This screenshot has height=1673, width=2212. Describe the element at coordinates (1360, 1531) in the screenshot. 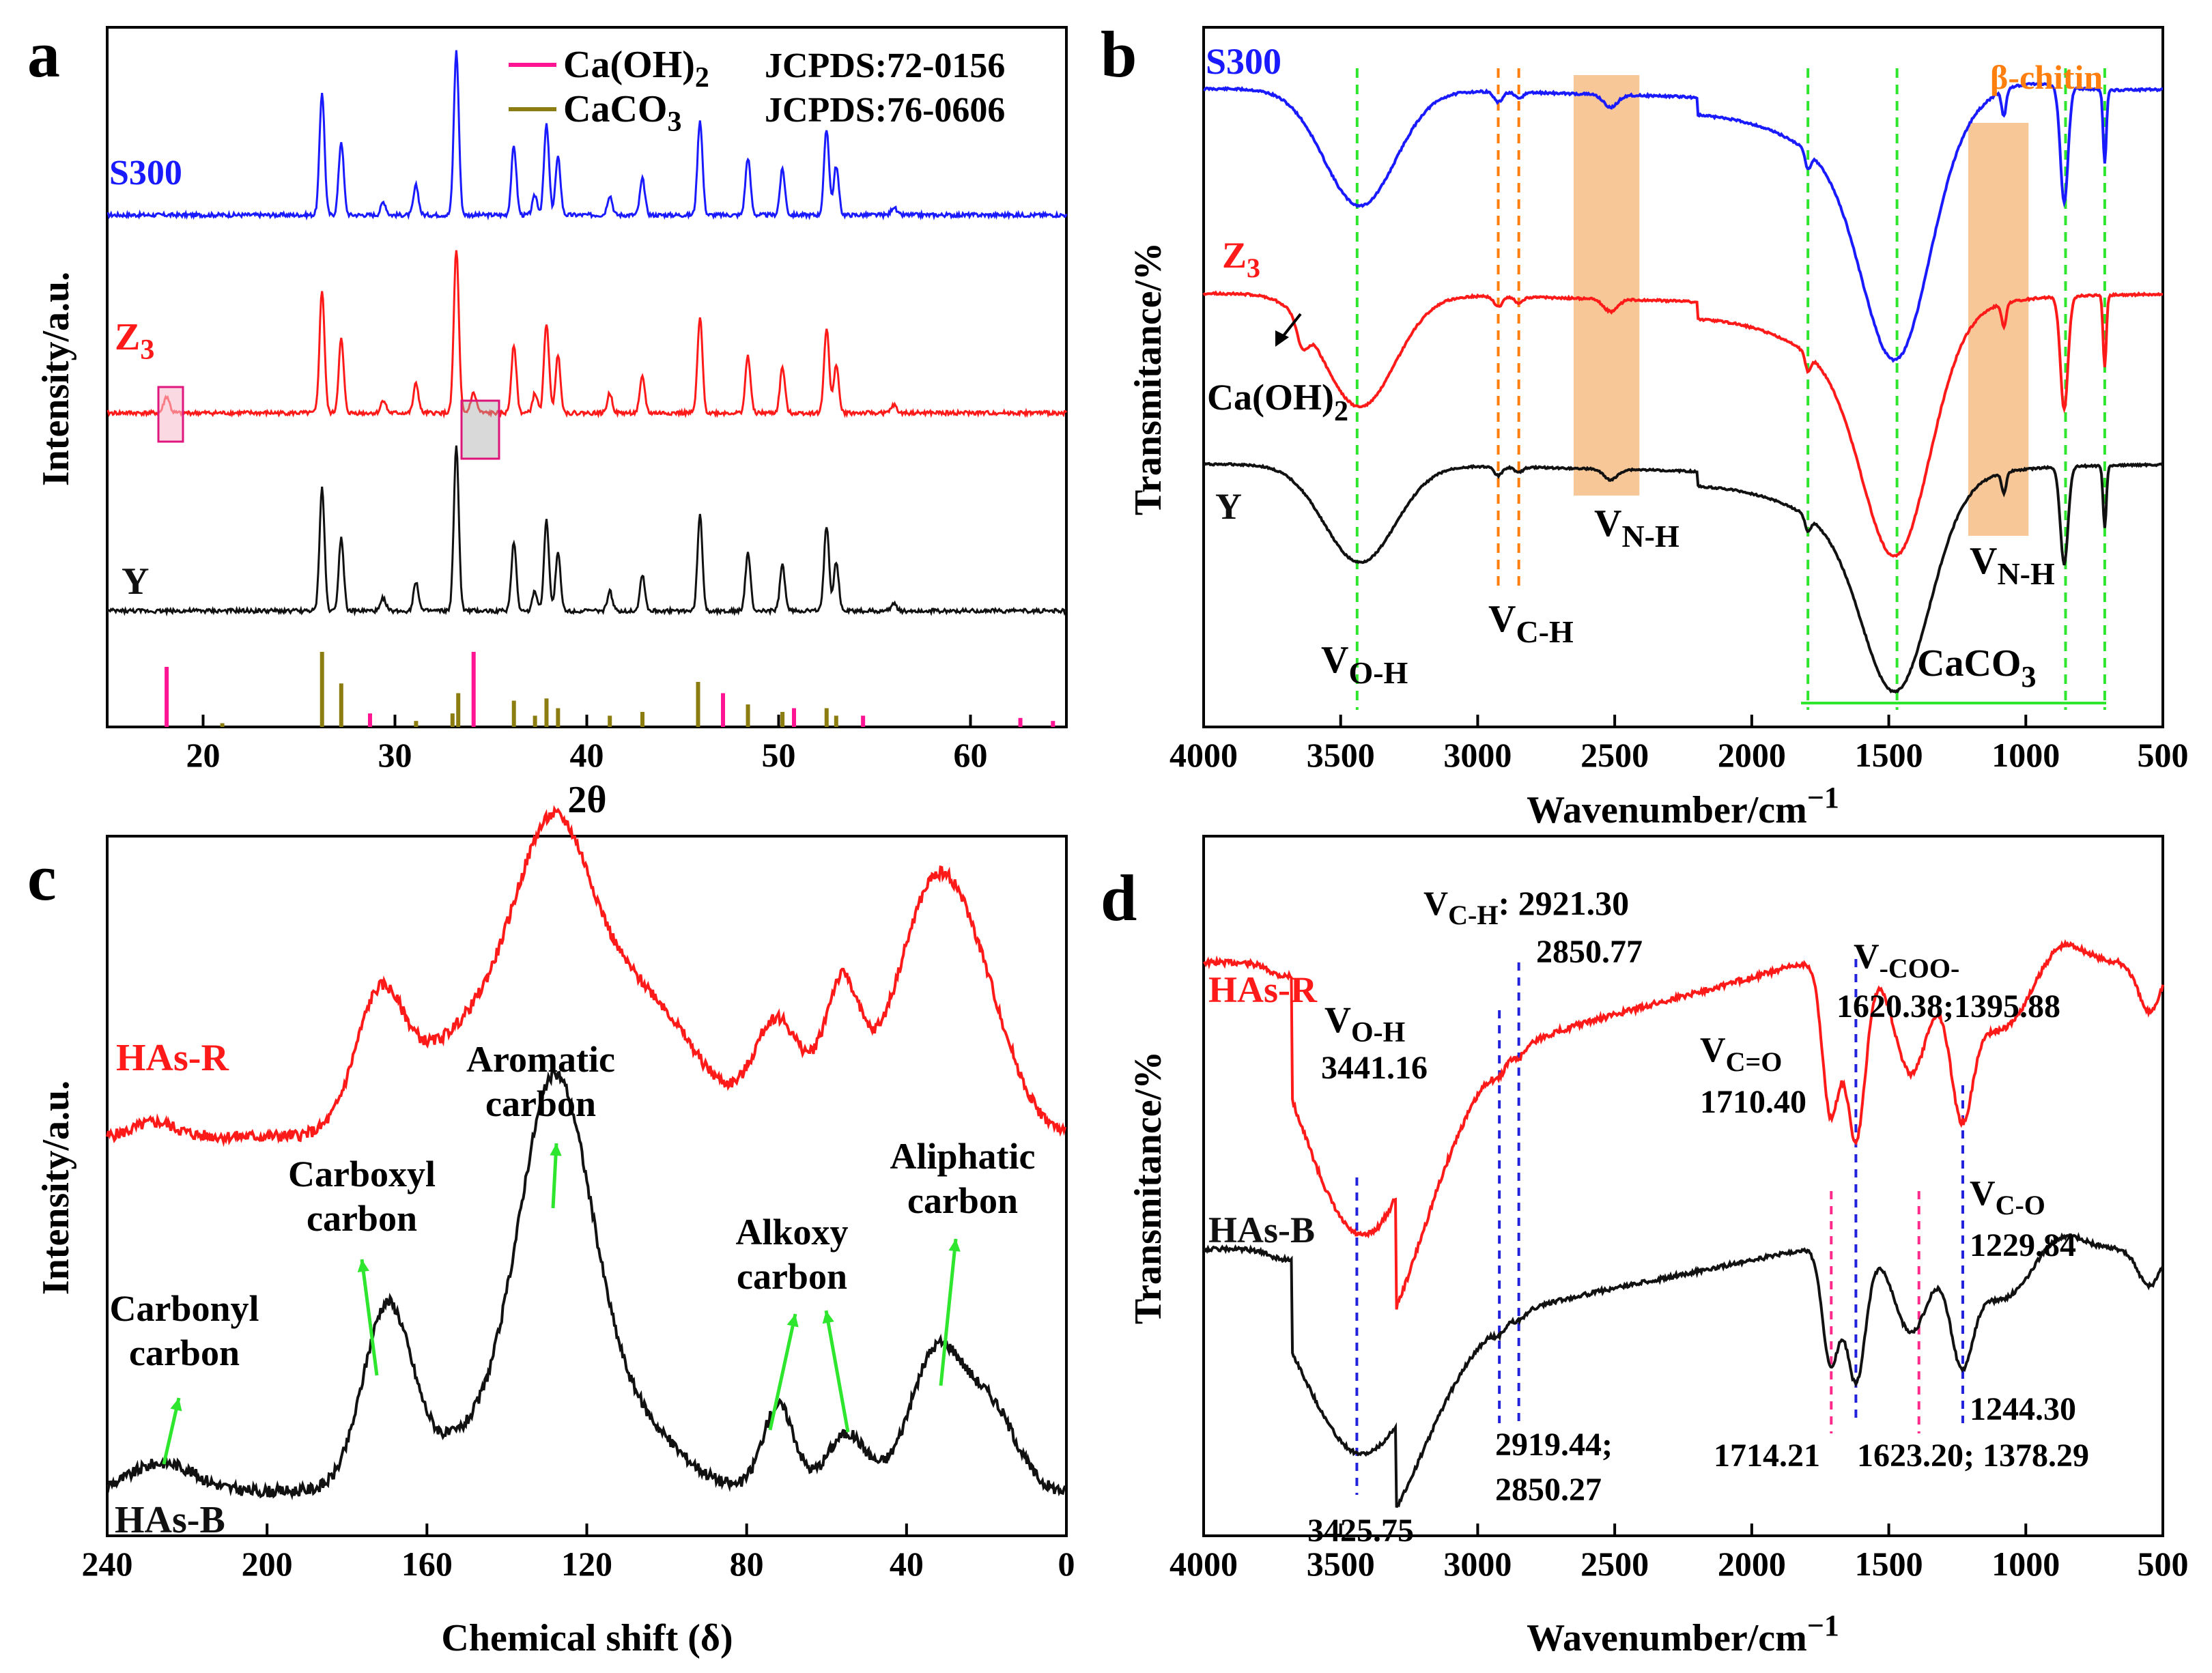

I see `d-b-3425-value: 3425.75` at that location.